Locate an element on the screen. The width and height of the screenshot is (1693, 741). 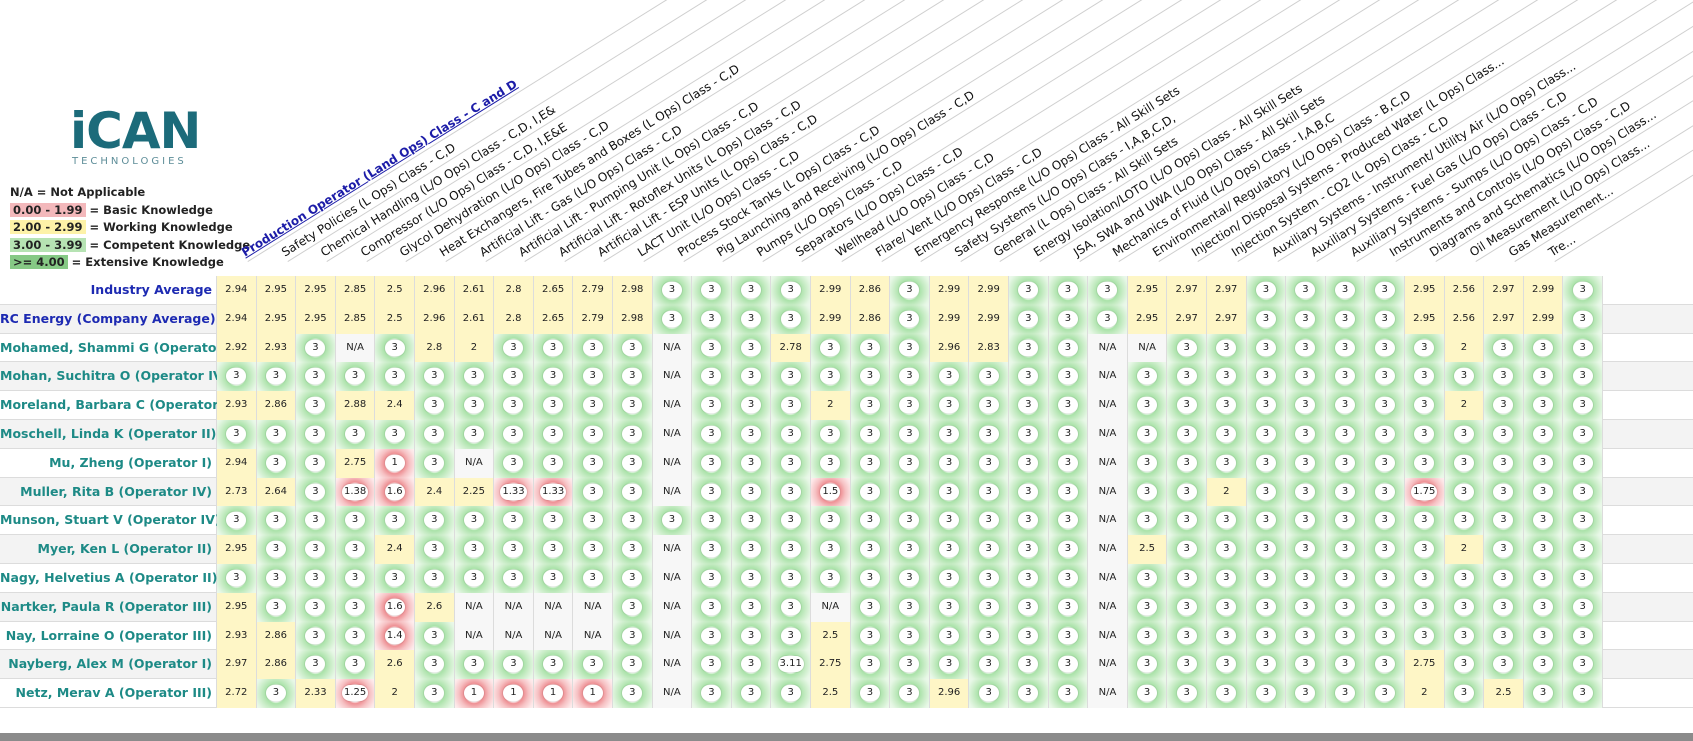
score-cell: 1.38 is located at coordinates (355, 492).